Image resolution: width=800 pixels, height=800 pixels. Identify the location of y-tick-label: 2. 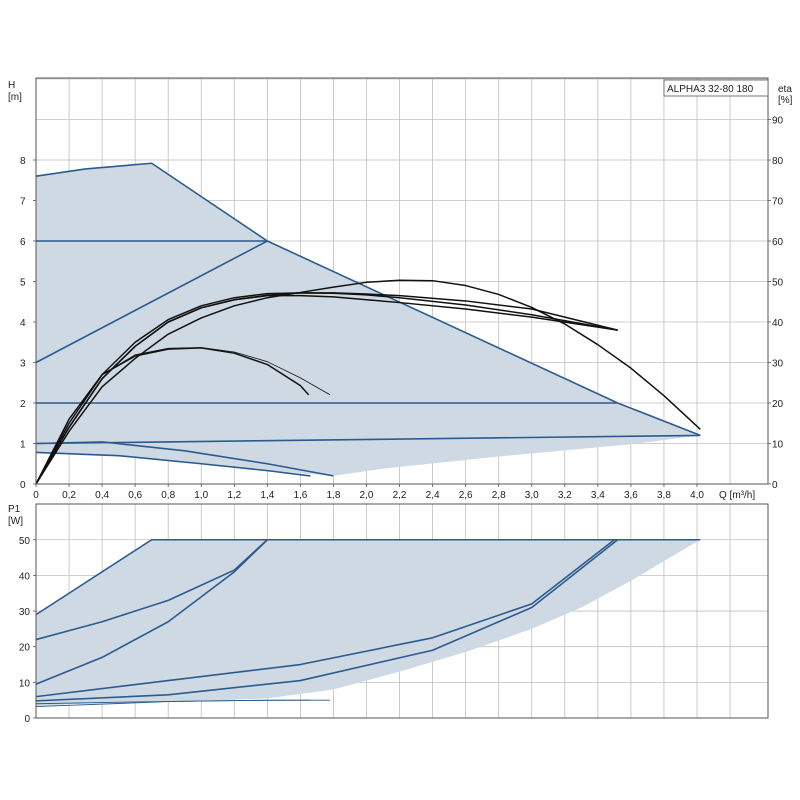
(23, 404).